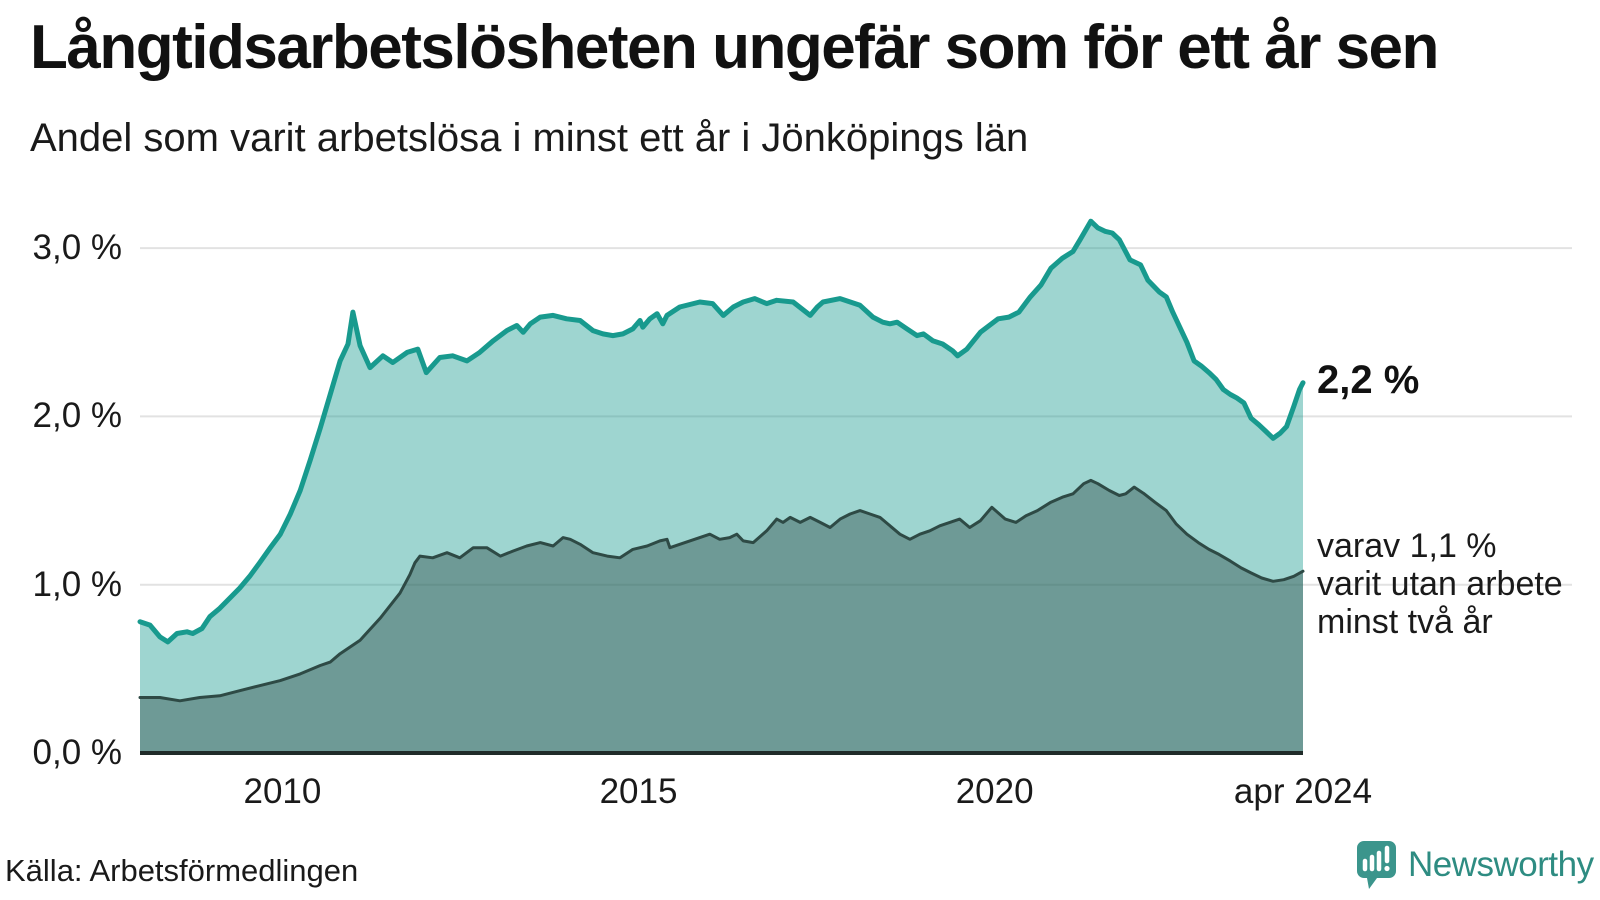  I want to click on y-axis-tick-label: 3,0 %, so click(77, 248).